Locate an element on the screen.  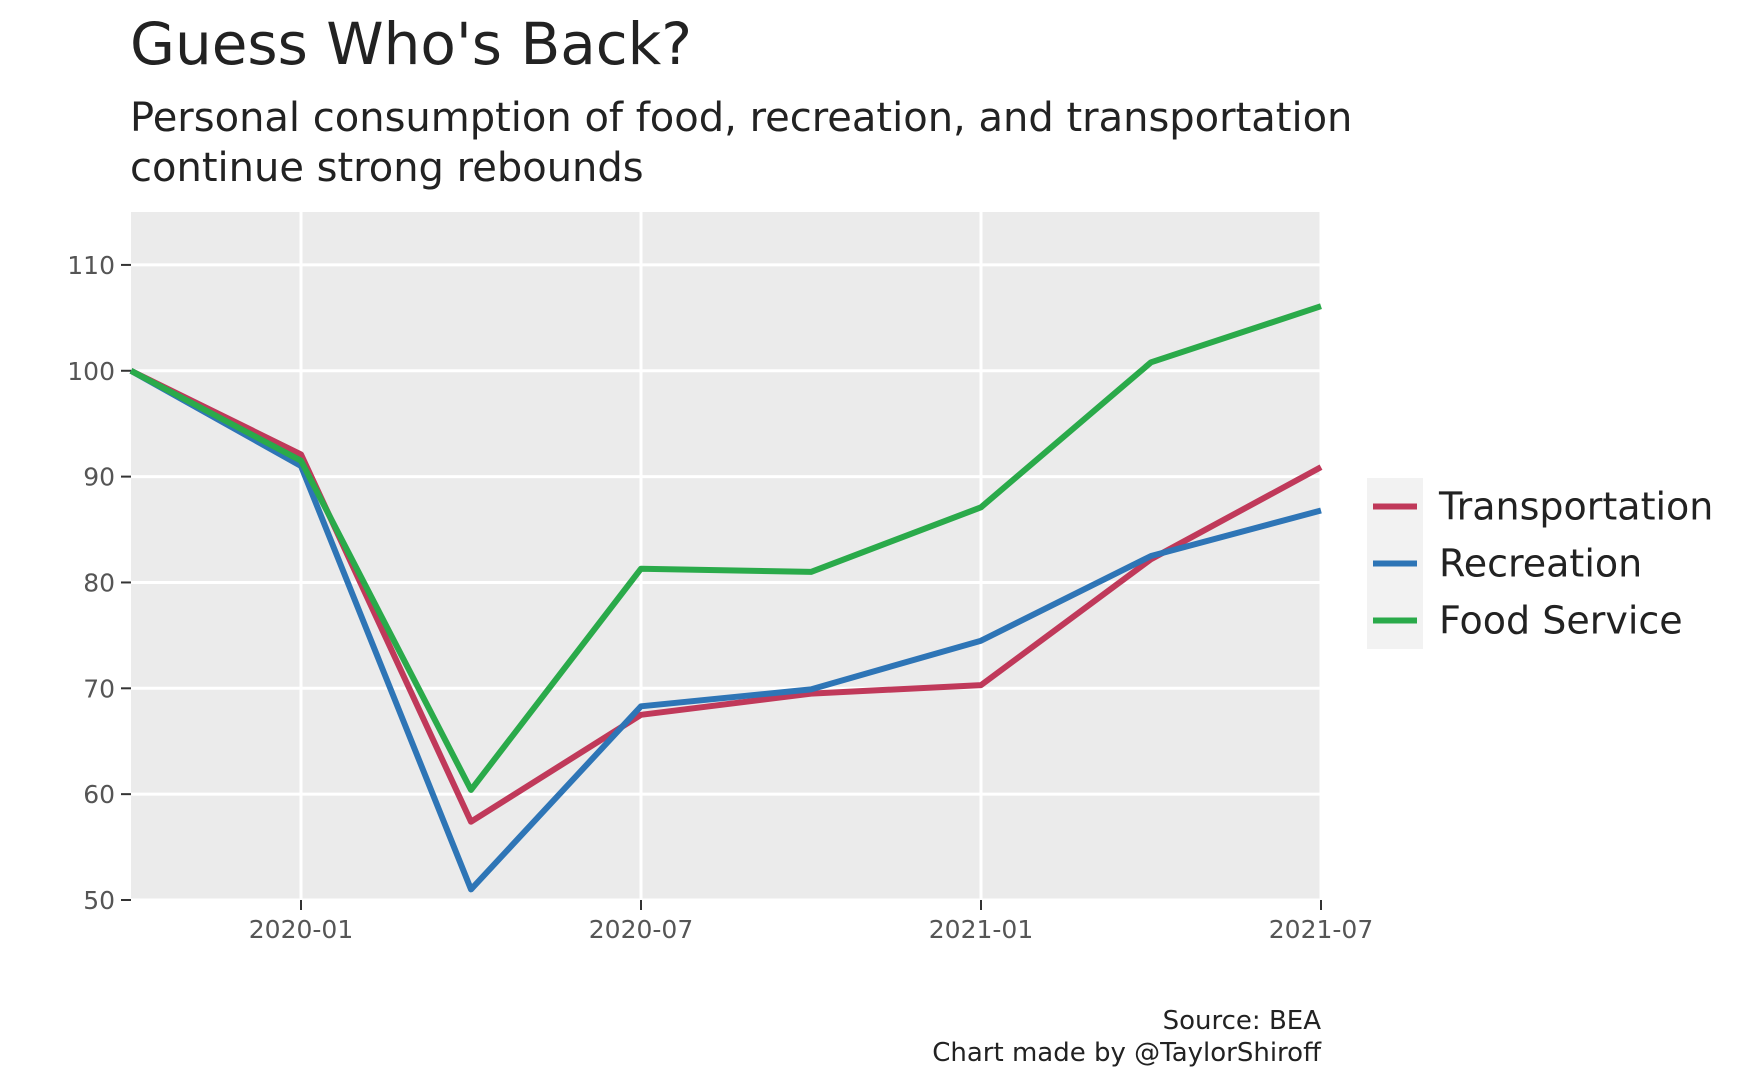
y-tick-label: 90 is located at coordinates (99, 477).